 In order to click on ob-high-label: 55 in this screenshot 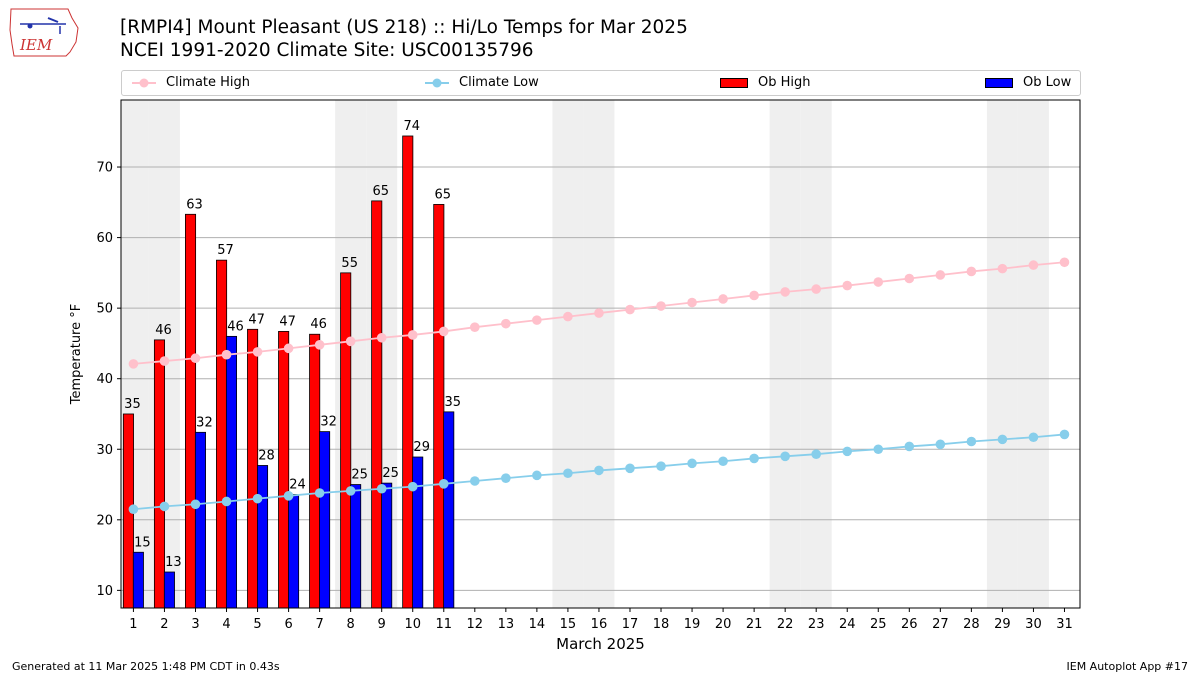, I will do `click(349, 263)`.